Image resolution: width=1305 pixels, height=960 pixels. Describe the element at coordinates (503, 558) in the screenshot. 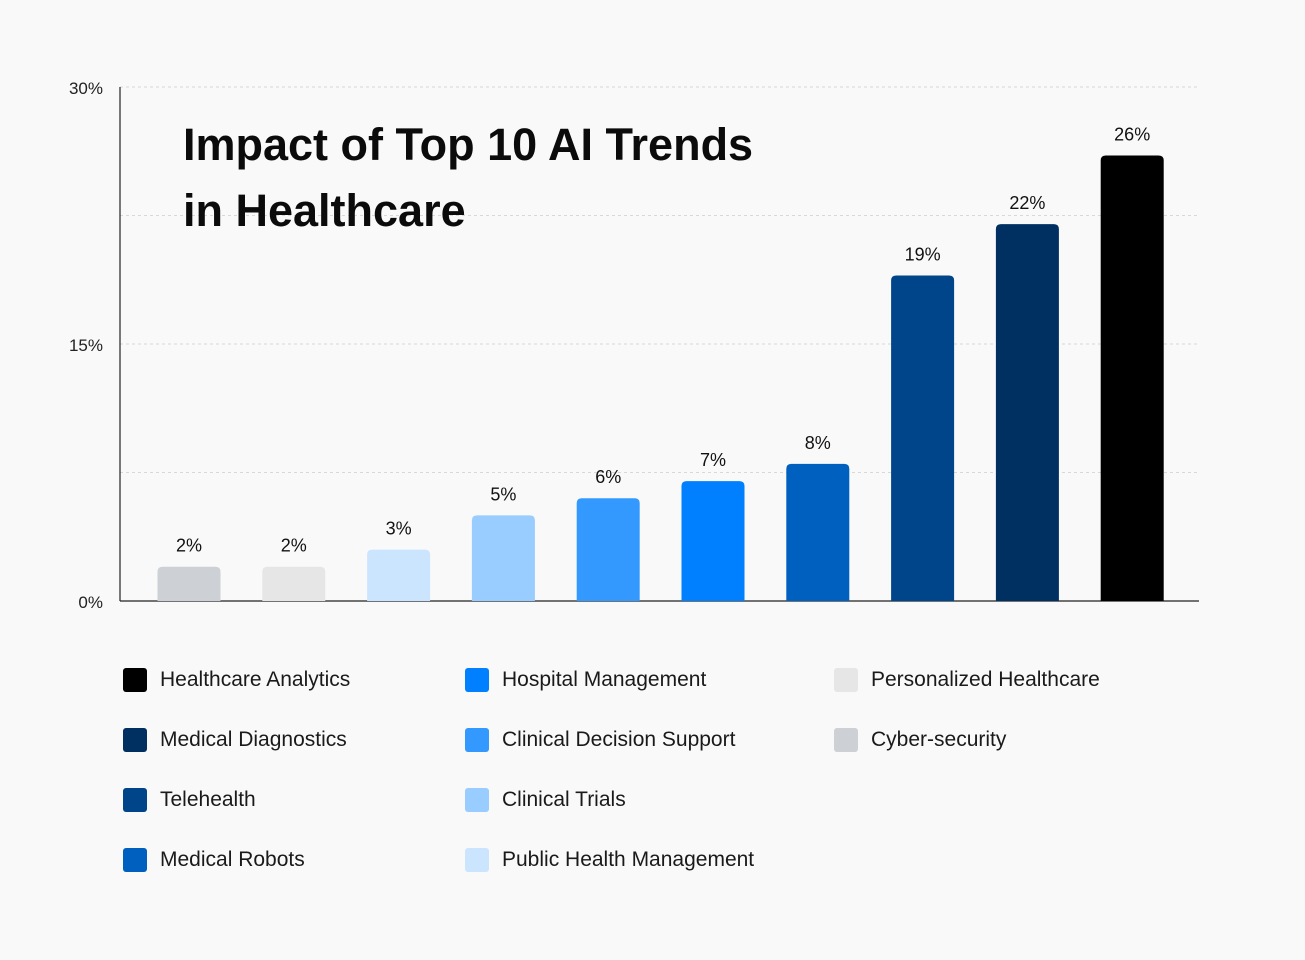

I see `bar-clinical-trials` at that location.